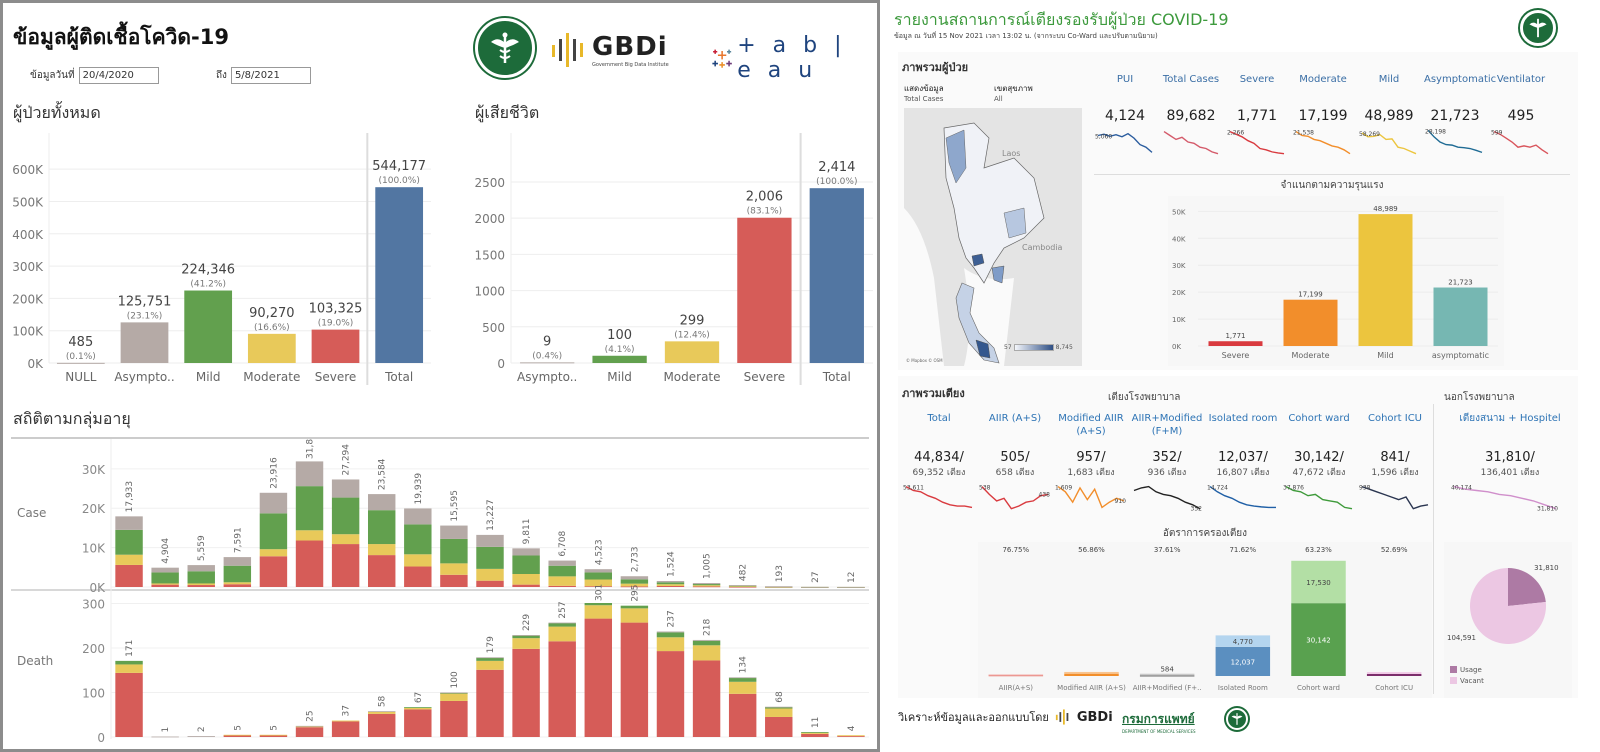  I want to click on bar-value-label: 2,006, so click(764, 197).